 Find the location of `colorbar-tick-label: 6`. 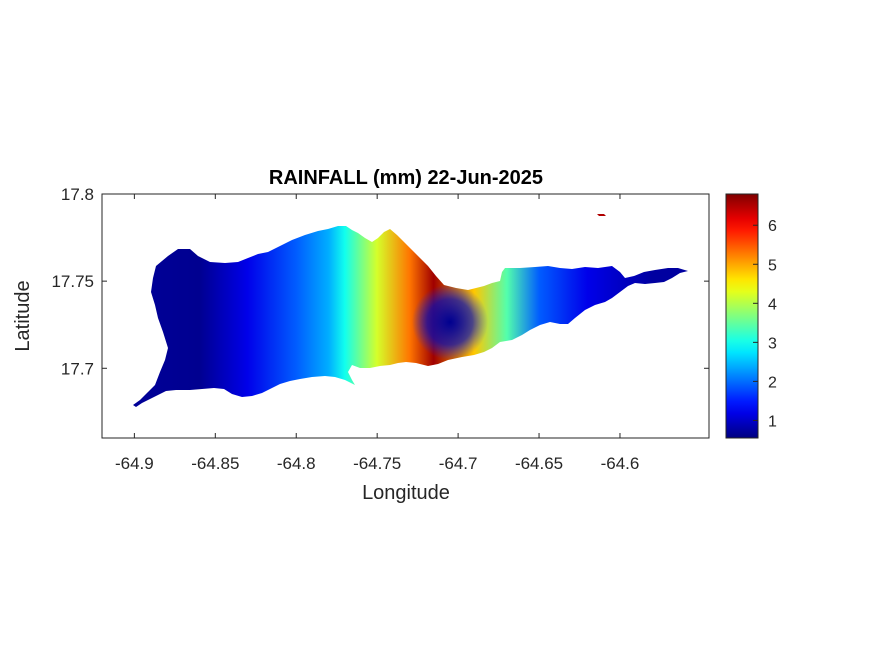

colorbar-tick-label: 6 is located at coordinates (772, 226).